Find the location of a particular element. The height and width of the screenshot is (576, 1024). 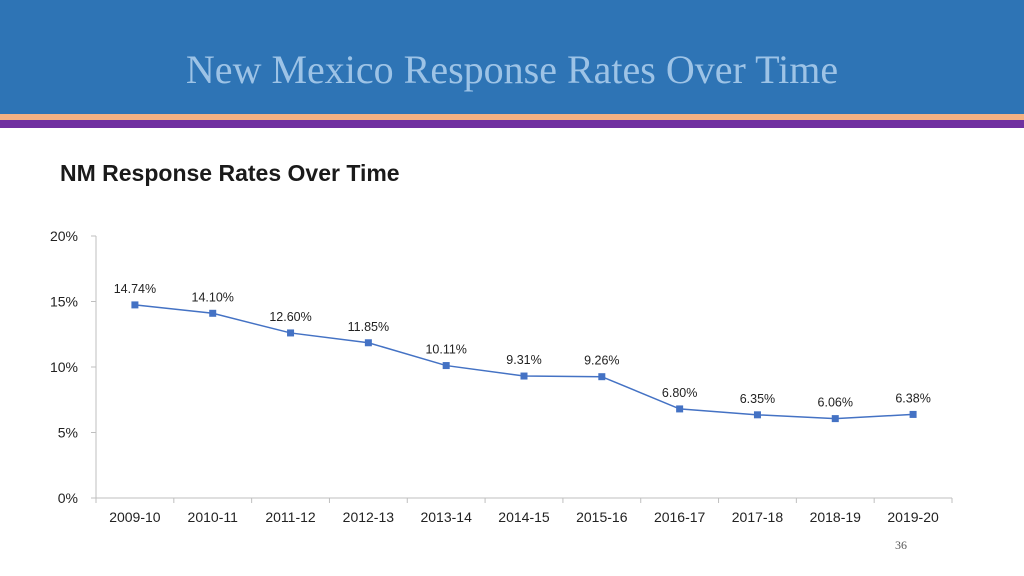

x-tick-label: 2019-20 is located at coordinates (913, 517).